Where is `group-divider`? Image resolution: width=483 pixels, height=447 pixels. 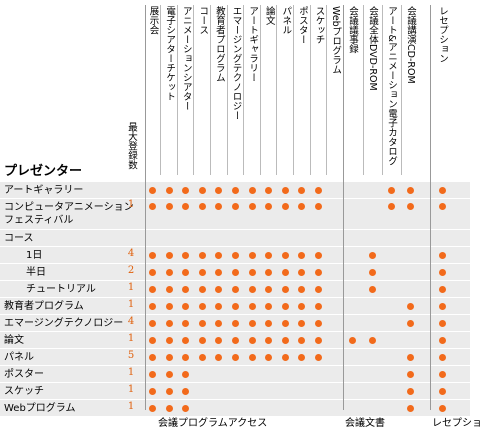
group-divider is located at coordinates (145, 207).